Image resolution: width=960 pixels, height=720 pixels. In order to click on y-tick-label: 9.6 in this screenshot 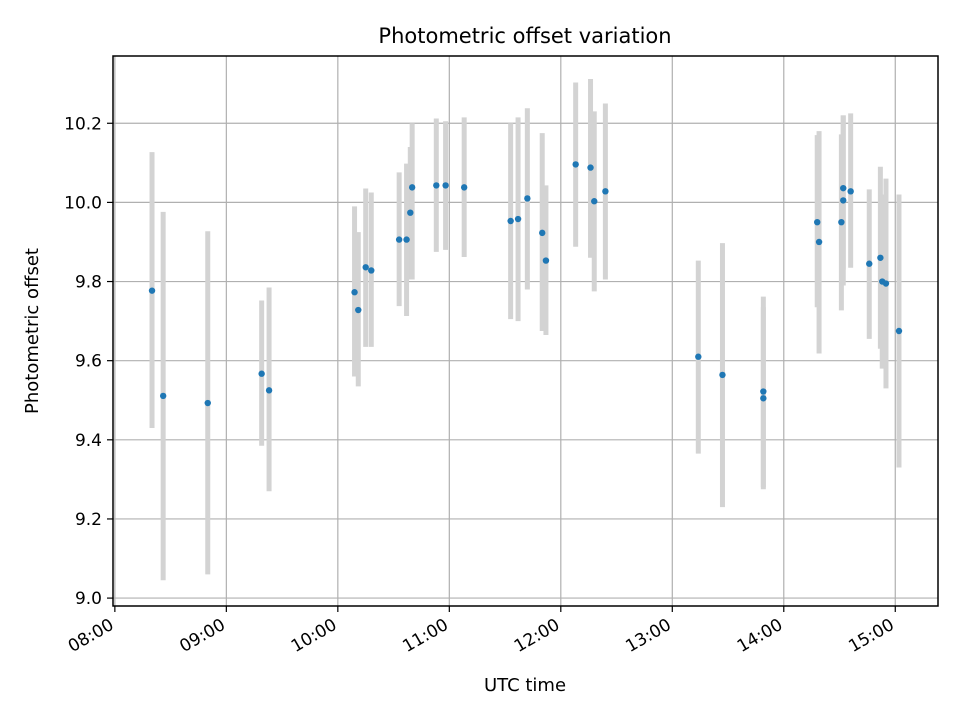, I will do `click(88, 362)`.